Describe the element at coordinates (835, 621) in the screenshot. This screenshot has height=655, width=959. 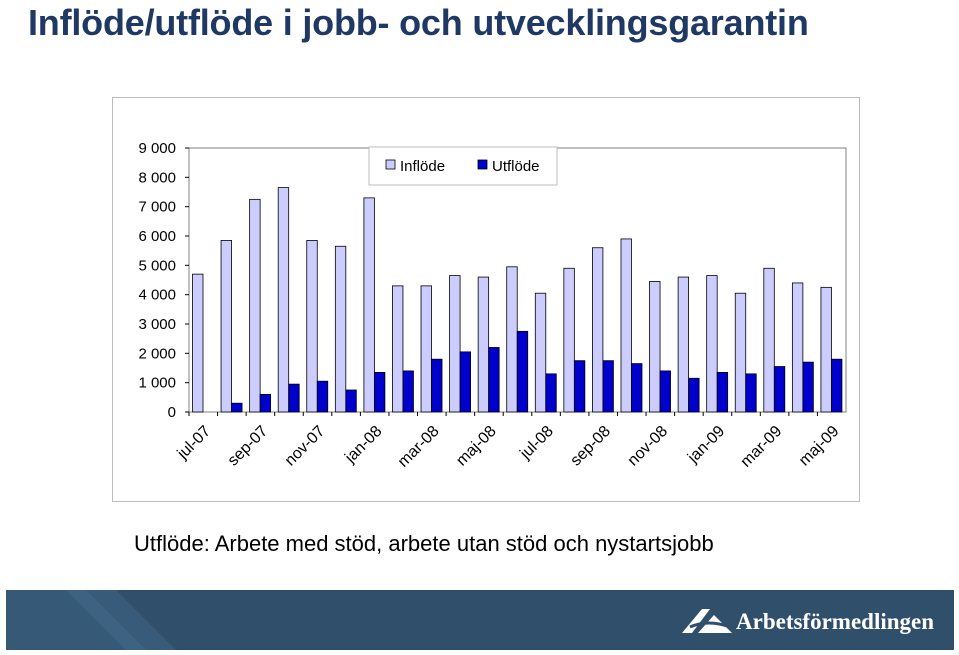
I see `brand-name: Arbetsförmedlingen` at that location.